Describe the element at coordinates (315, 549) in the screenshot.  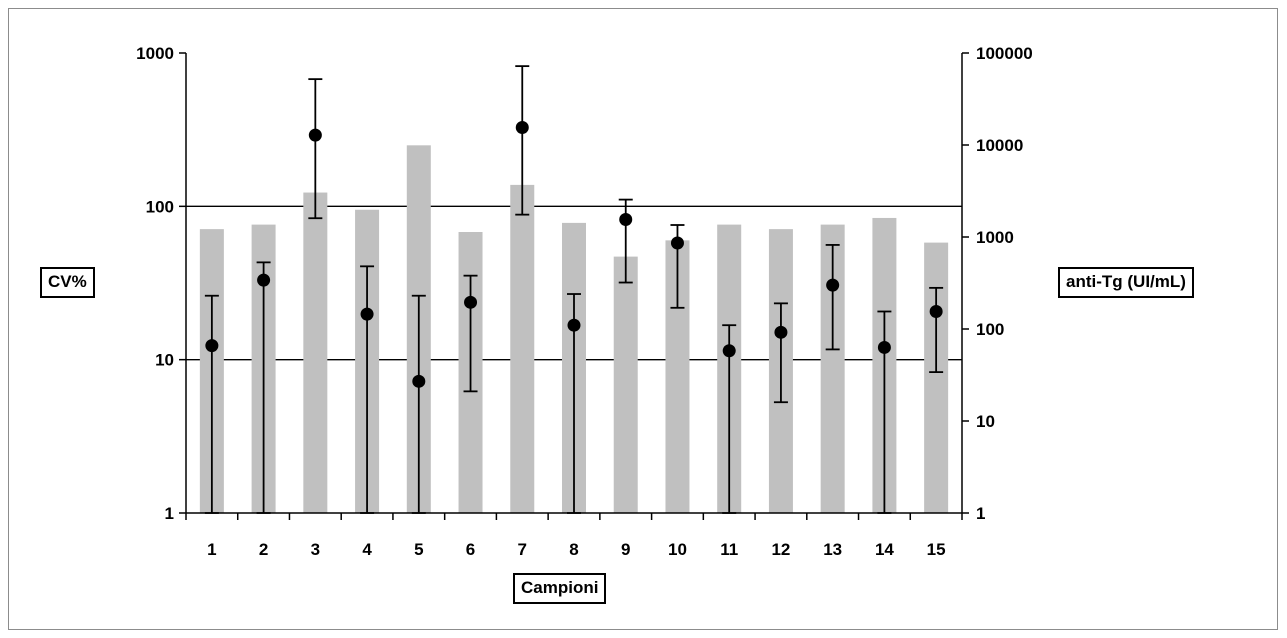
I see `x-tick-label: 3` at that location.